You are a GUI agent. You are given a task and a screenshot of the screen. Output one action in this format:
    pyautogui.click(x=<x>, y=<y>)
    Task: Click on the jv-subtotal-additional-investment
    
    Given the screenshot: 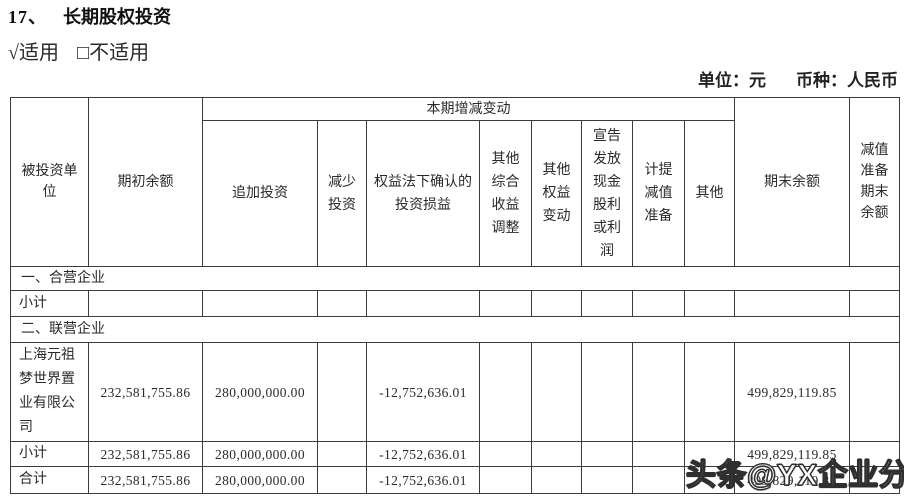 What is the action you would take?
    pyautogui.click(x=260, y=303)
    